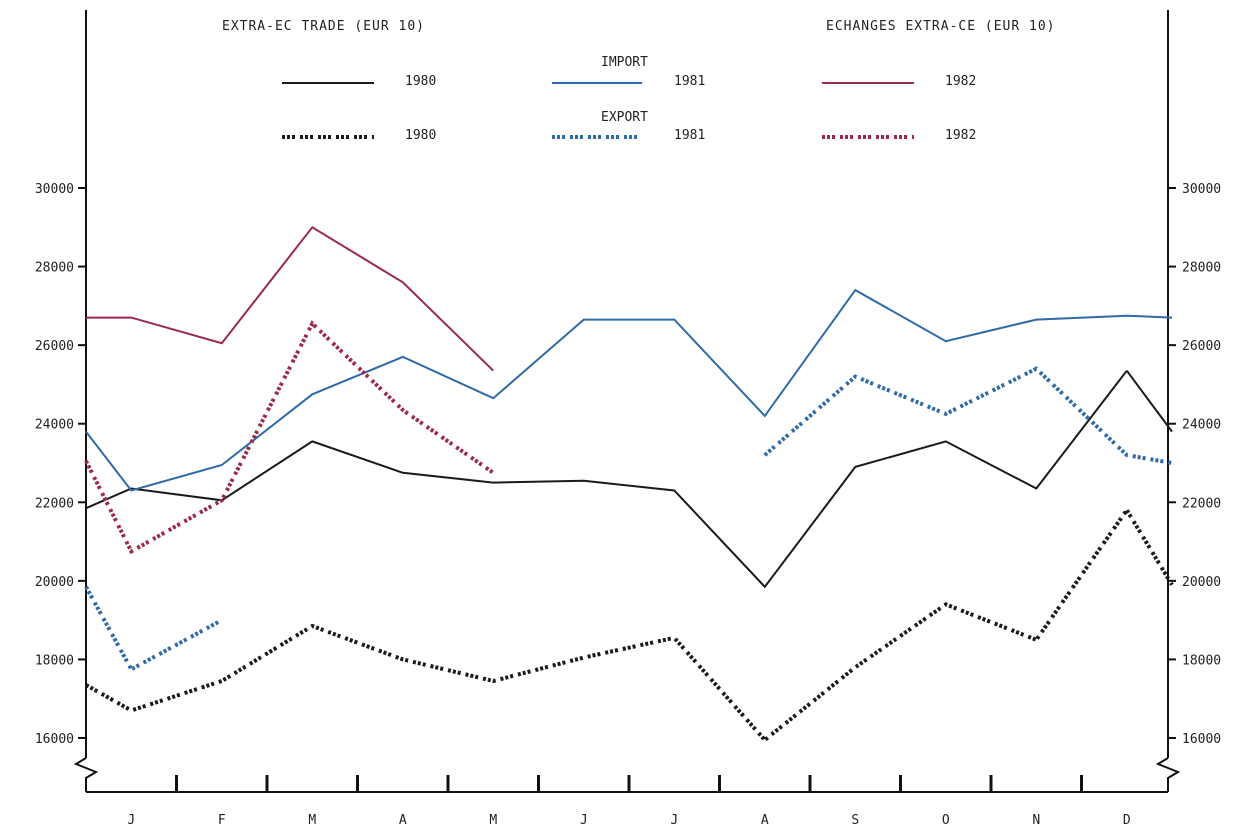  I want to click on legend-export-1980: 1980, so click(420, 135).